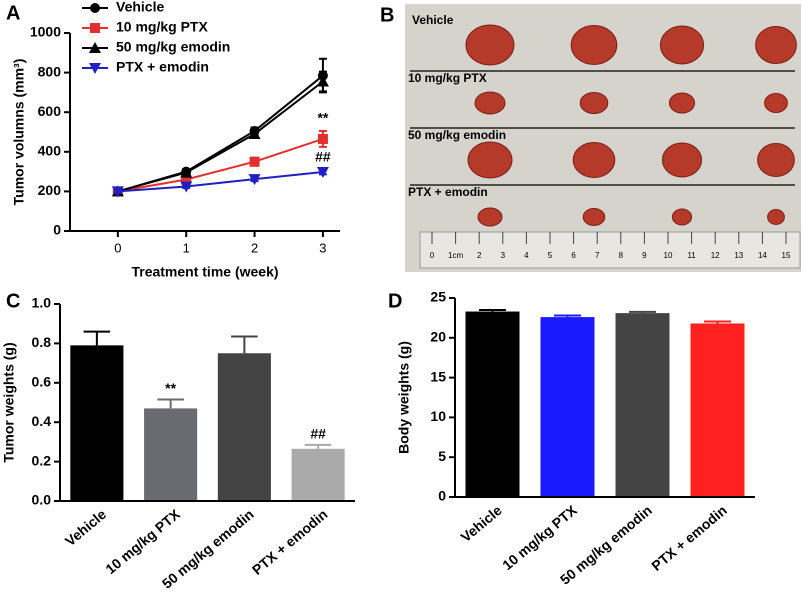 The image size is (803, 612). What do you see at coordinates (254, 247) in the screenshot?
I see `x-tick-label: 2` at bounding box center [254, 247].